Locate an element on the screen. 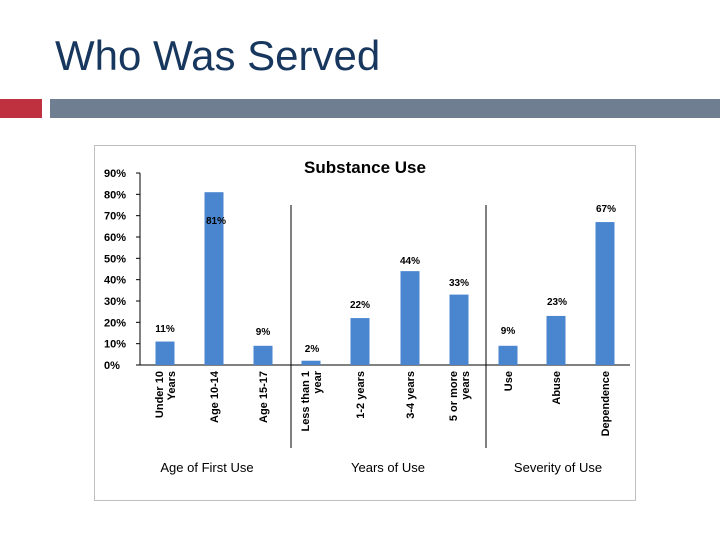 This screenshot has height=540, width=720. category-label: Use is located at coordinates (509, 381).